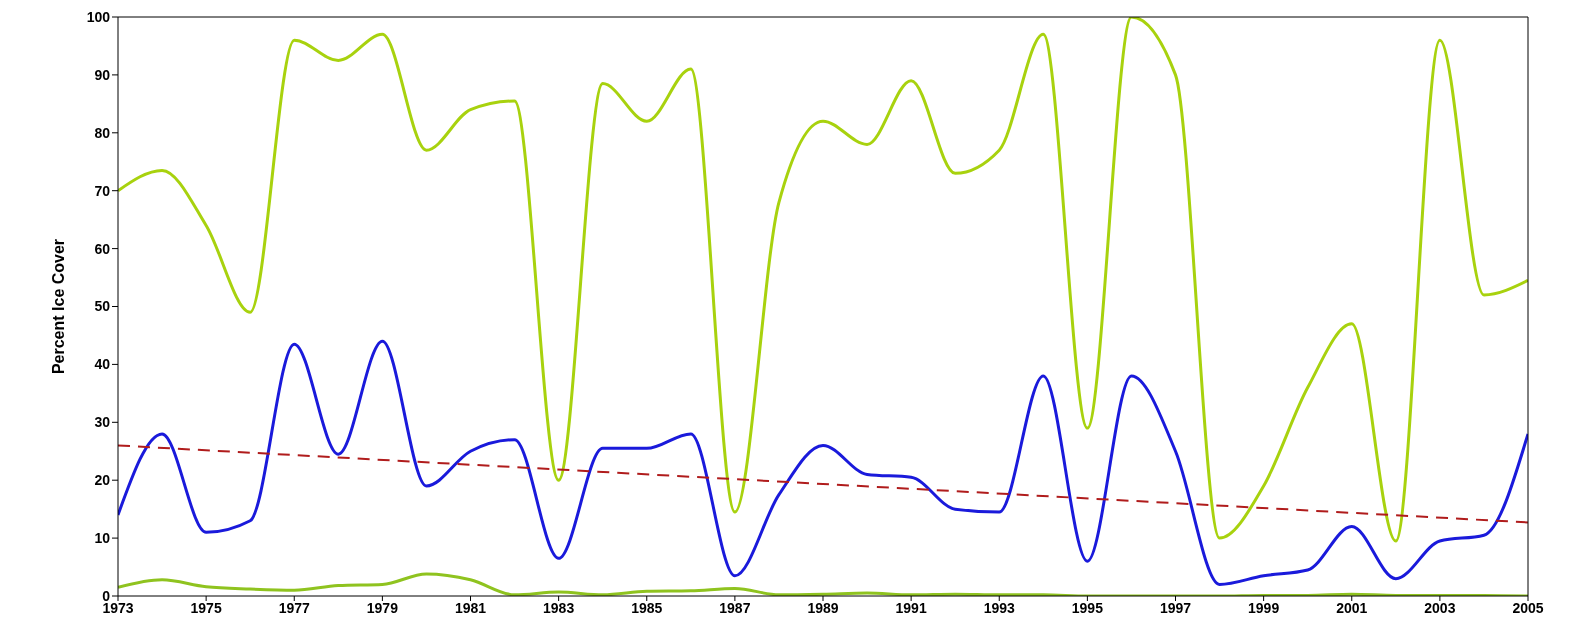 The width and height of the screenshot is (1587, 644). Describe the element at coordinates (102, 538) in the screenshot. I see `y-tick-label: 10` at that location.